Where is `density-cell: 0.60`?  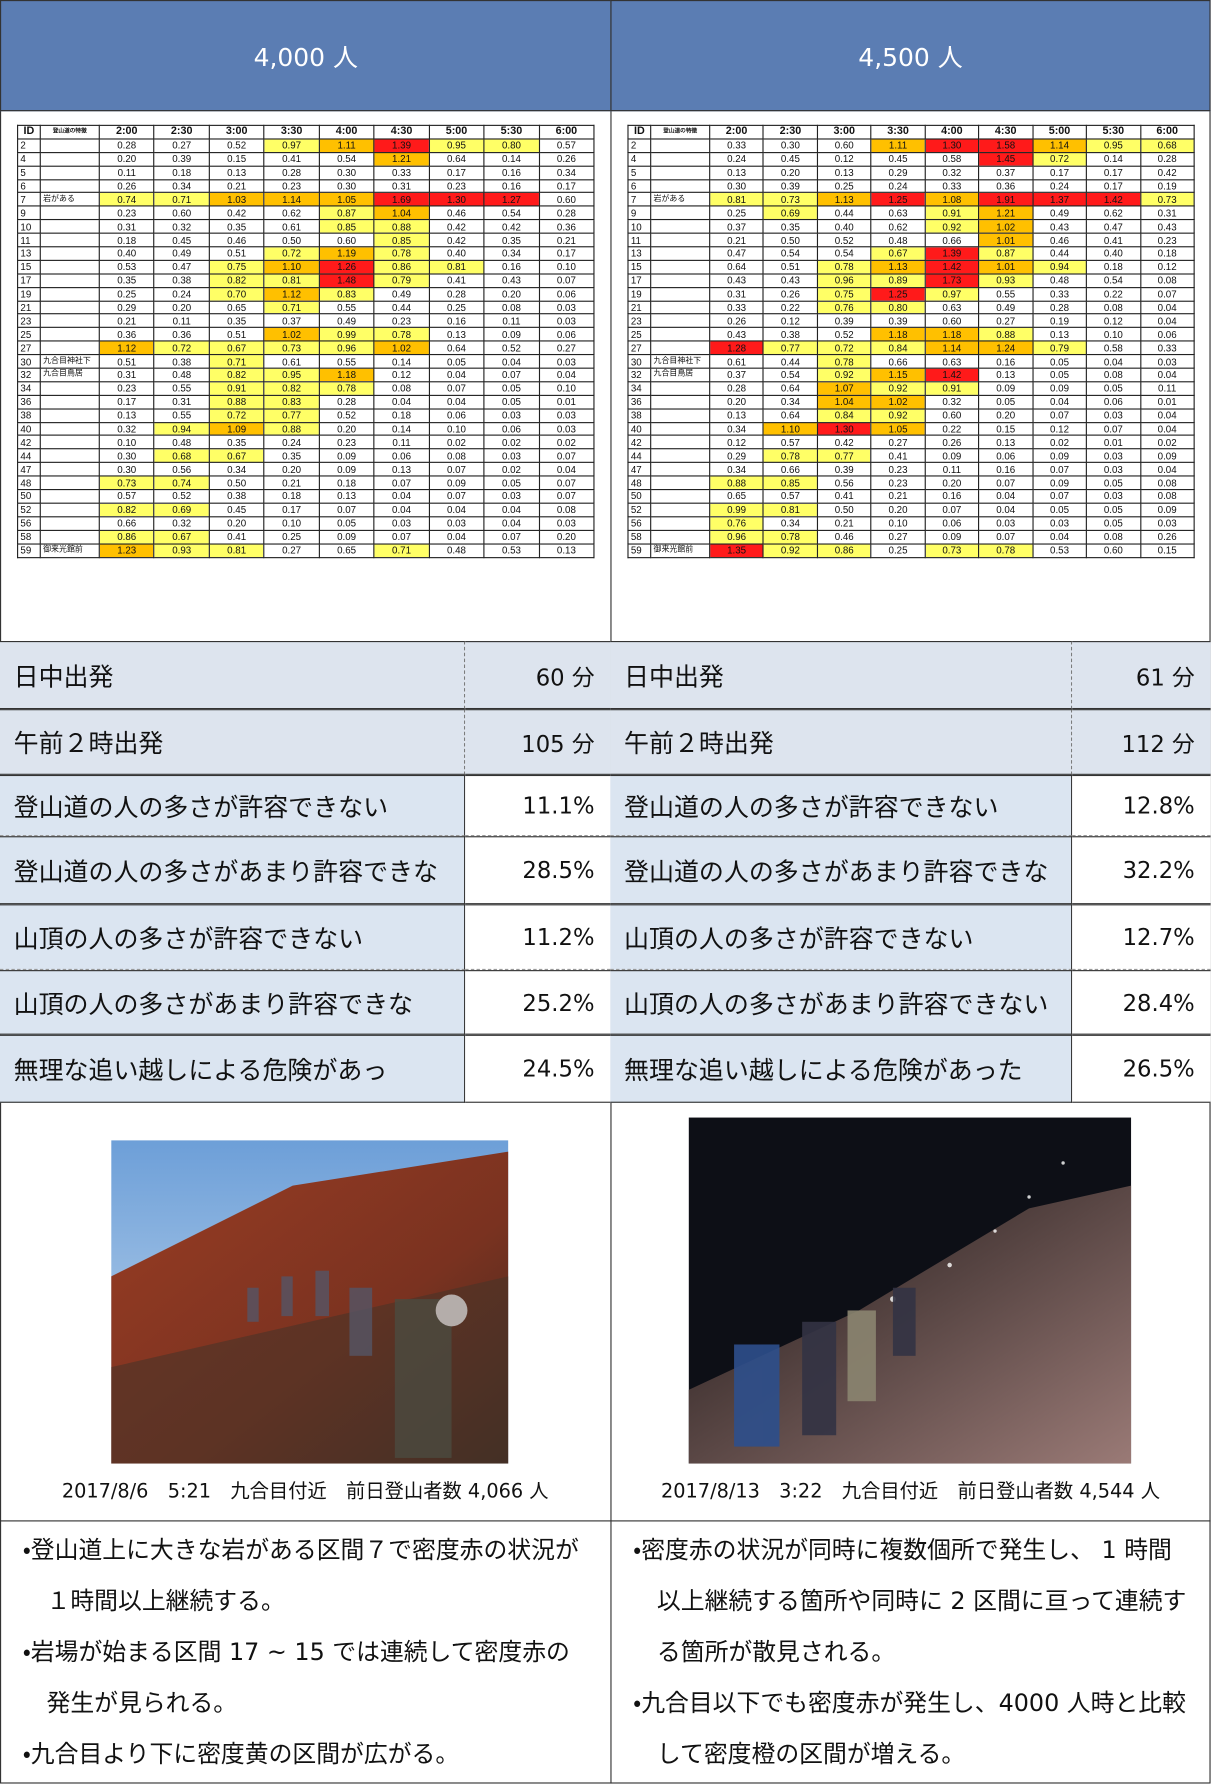 density-cell: 0.60 is located at coordinates (952, 415).